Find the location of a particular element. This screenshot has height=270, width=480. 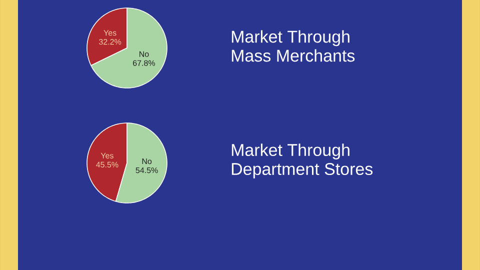

text: Market Through Mass Merchants is located at coordinates (293, 46).